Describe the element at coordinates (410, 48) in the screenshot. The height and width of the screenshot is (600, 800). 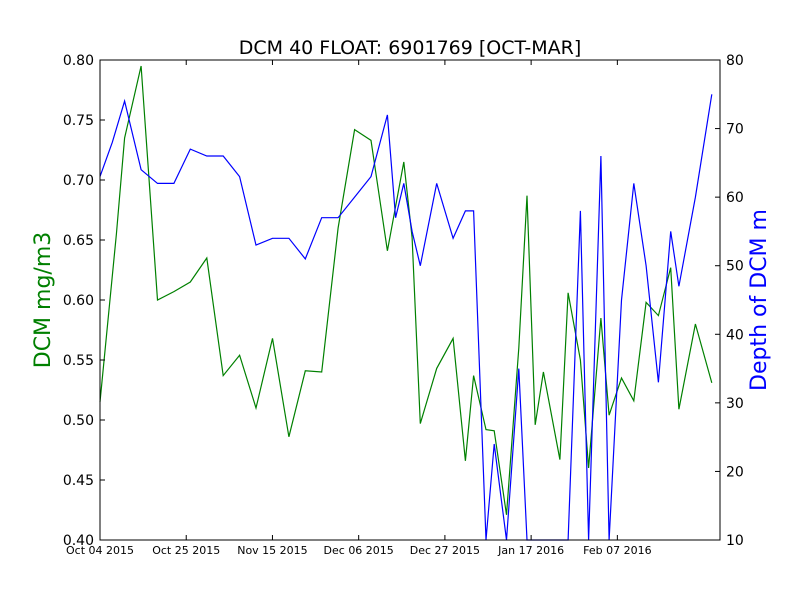
I see `chart-title: DCM 40 FLOAT: 6901769 [OCT-MAR]` at that location.